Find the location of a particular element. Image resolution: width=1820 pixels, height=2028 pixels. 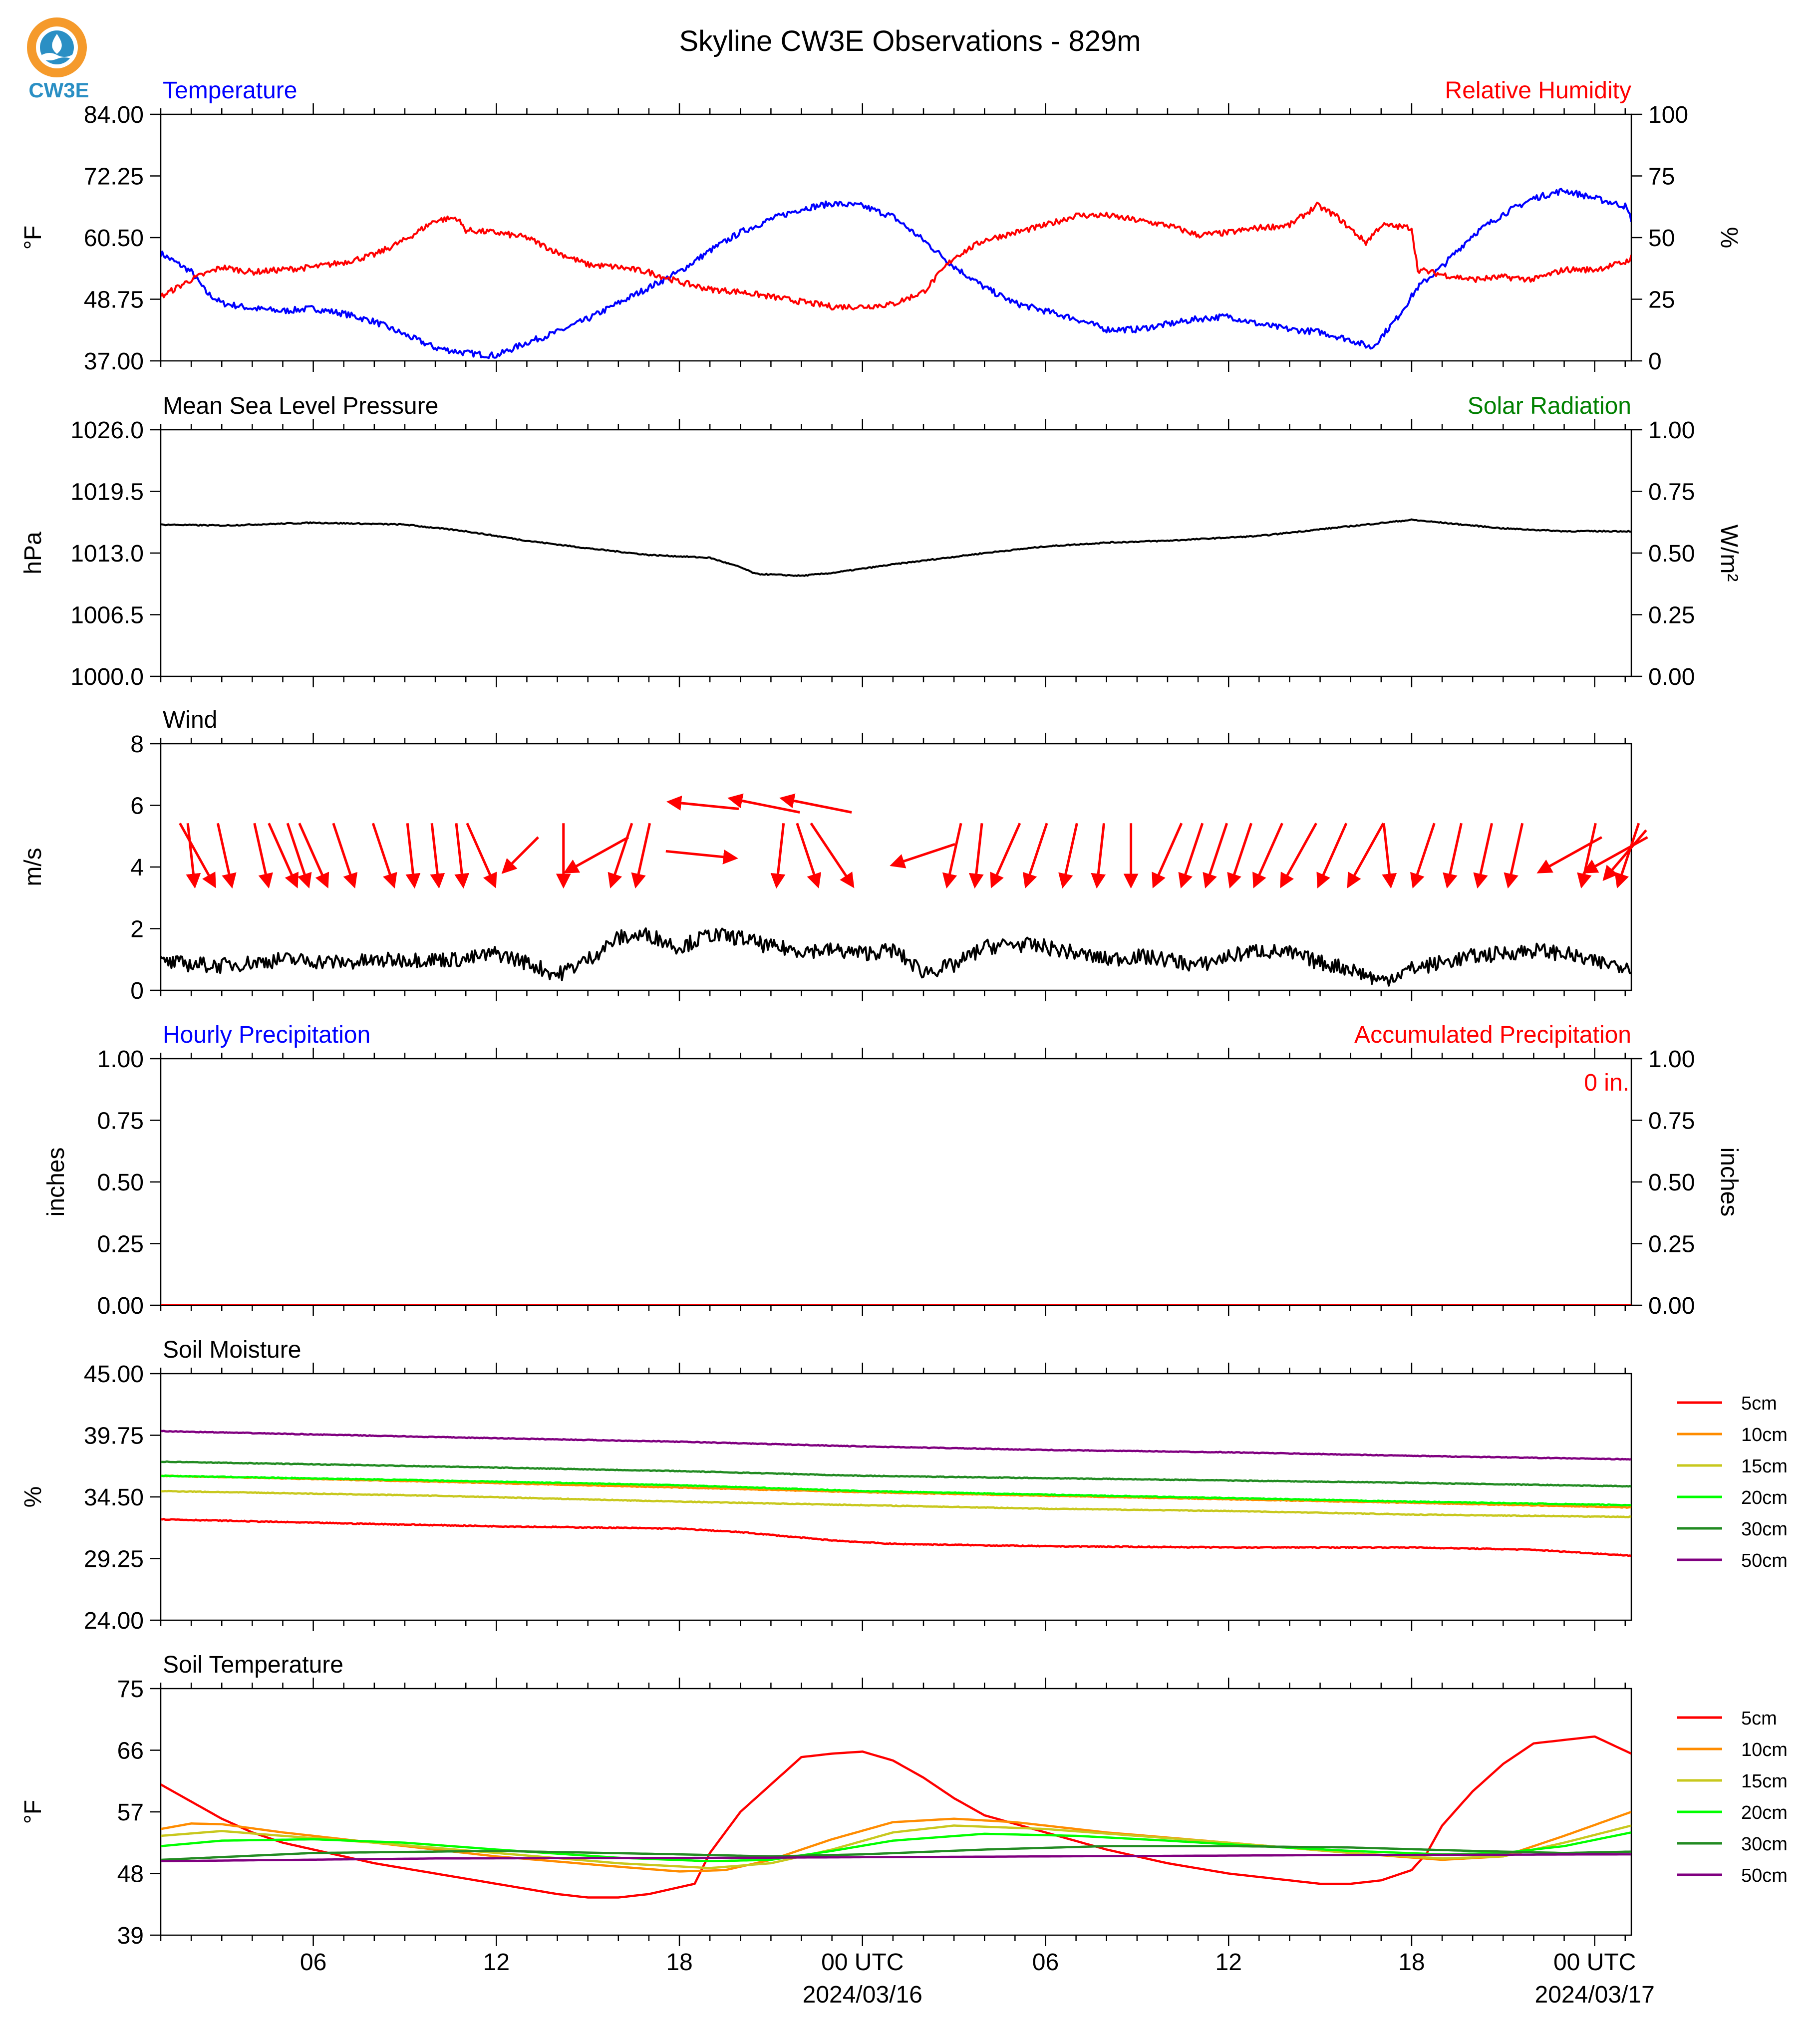

panel-title-left: Soil Temperature is located at coordinates (253, 1665).